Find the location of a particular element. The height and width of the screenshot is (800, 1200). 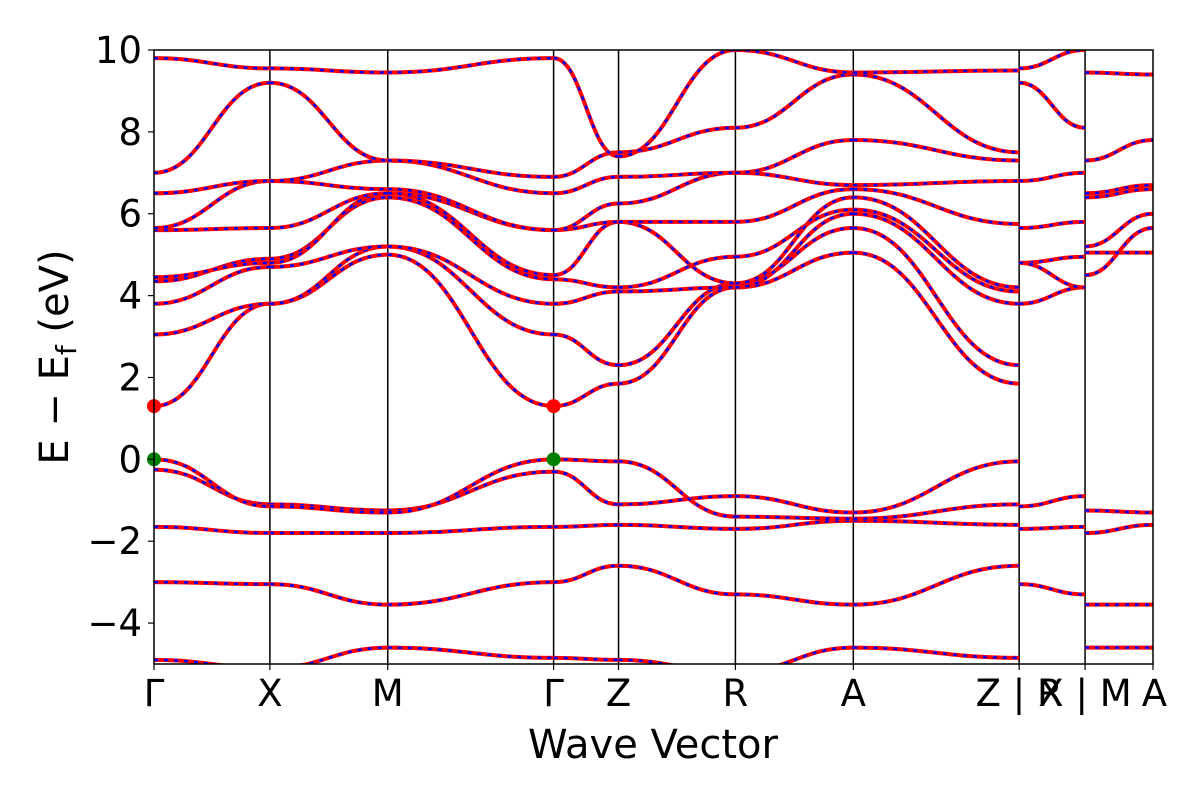

x-tick-label: A is located at coordinates (853, 693).